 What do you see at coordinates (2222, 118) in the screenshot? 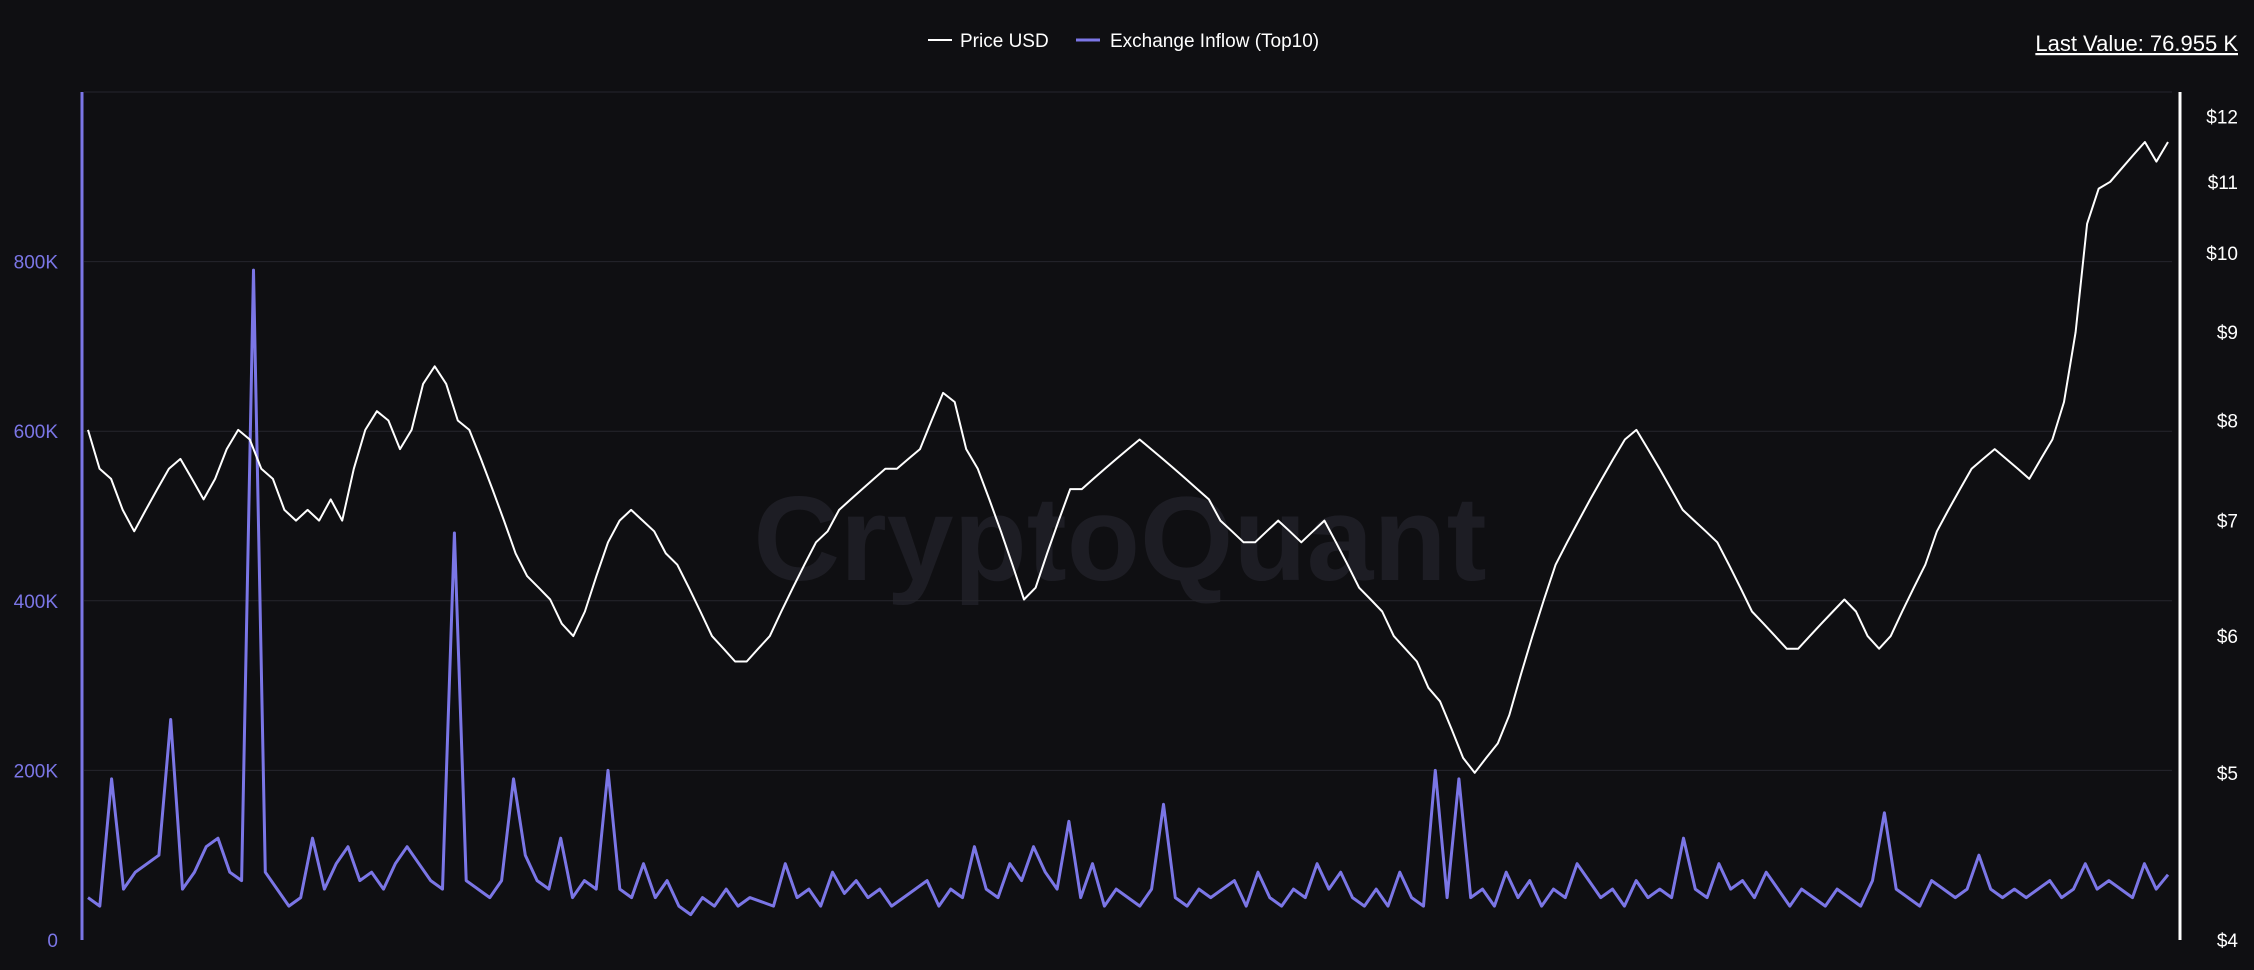
I see `right-tick-label: $12` at bounding box center [2222, 118].